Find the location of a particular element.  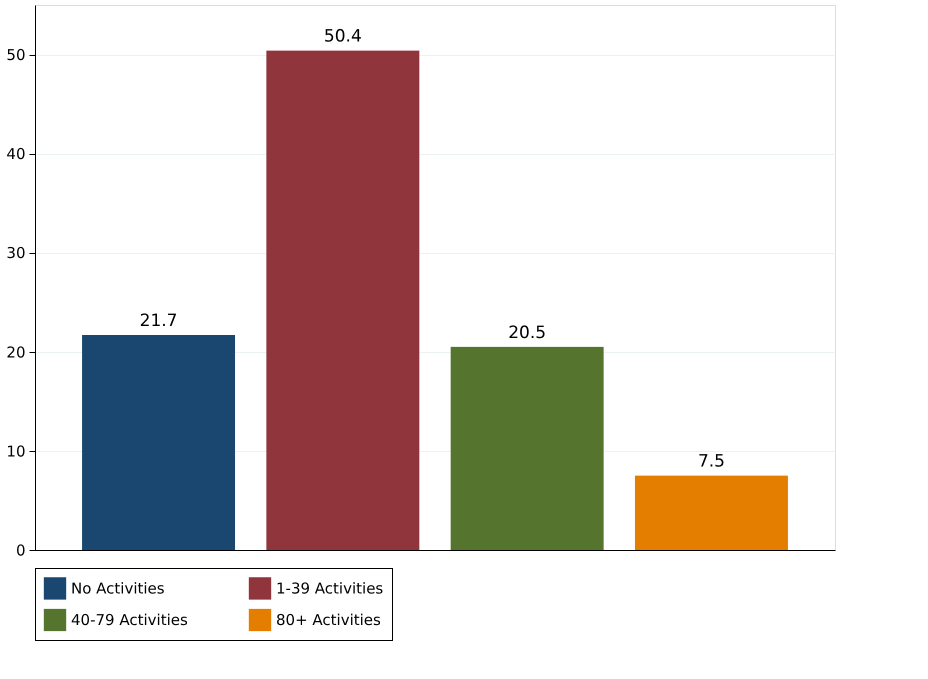

data-label: 7.5 is located at coordinates (711, 462).